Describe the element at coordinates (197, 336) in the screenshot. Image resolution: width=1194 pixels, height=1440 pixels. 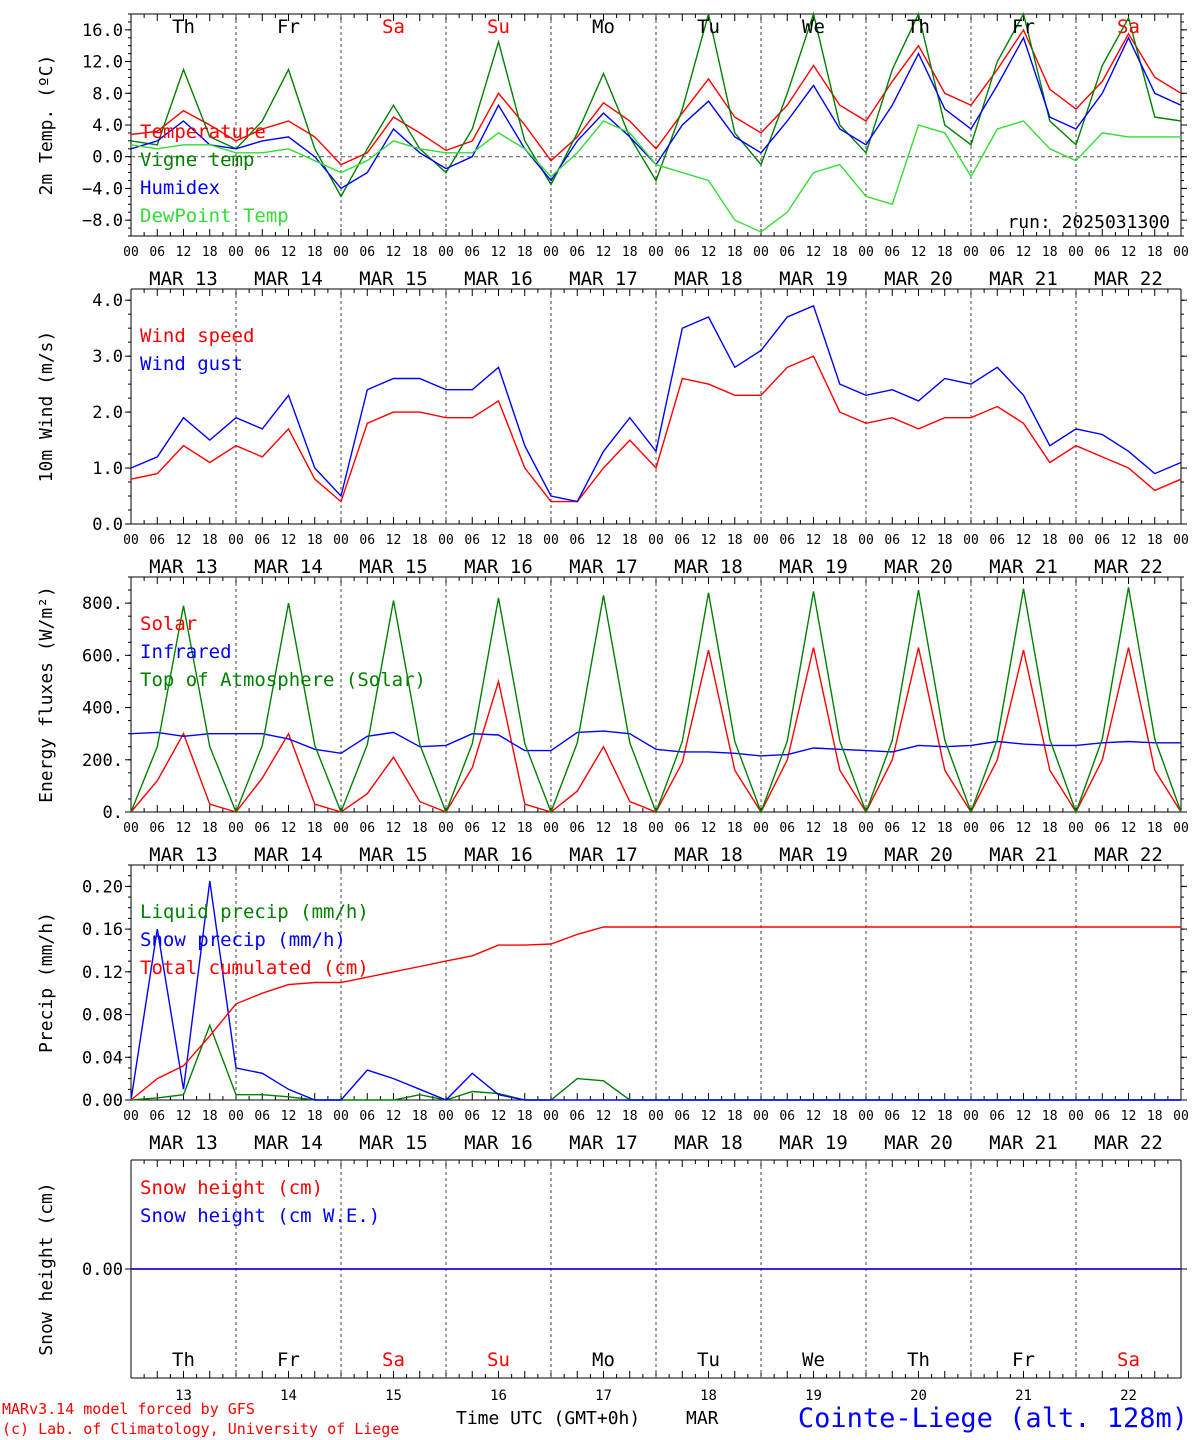
I see `legend-entry: Wind speed` at that location.